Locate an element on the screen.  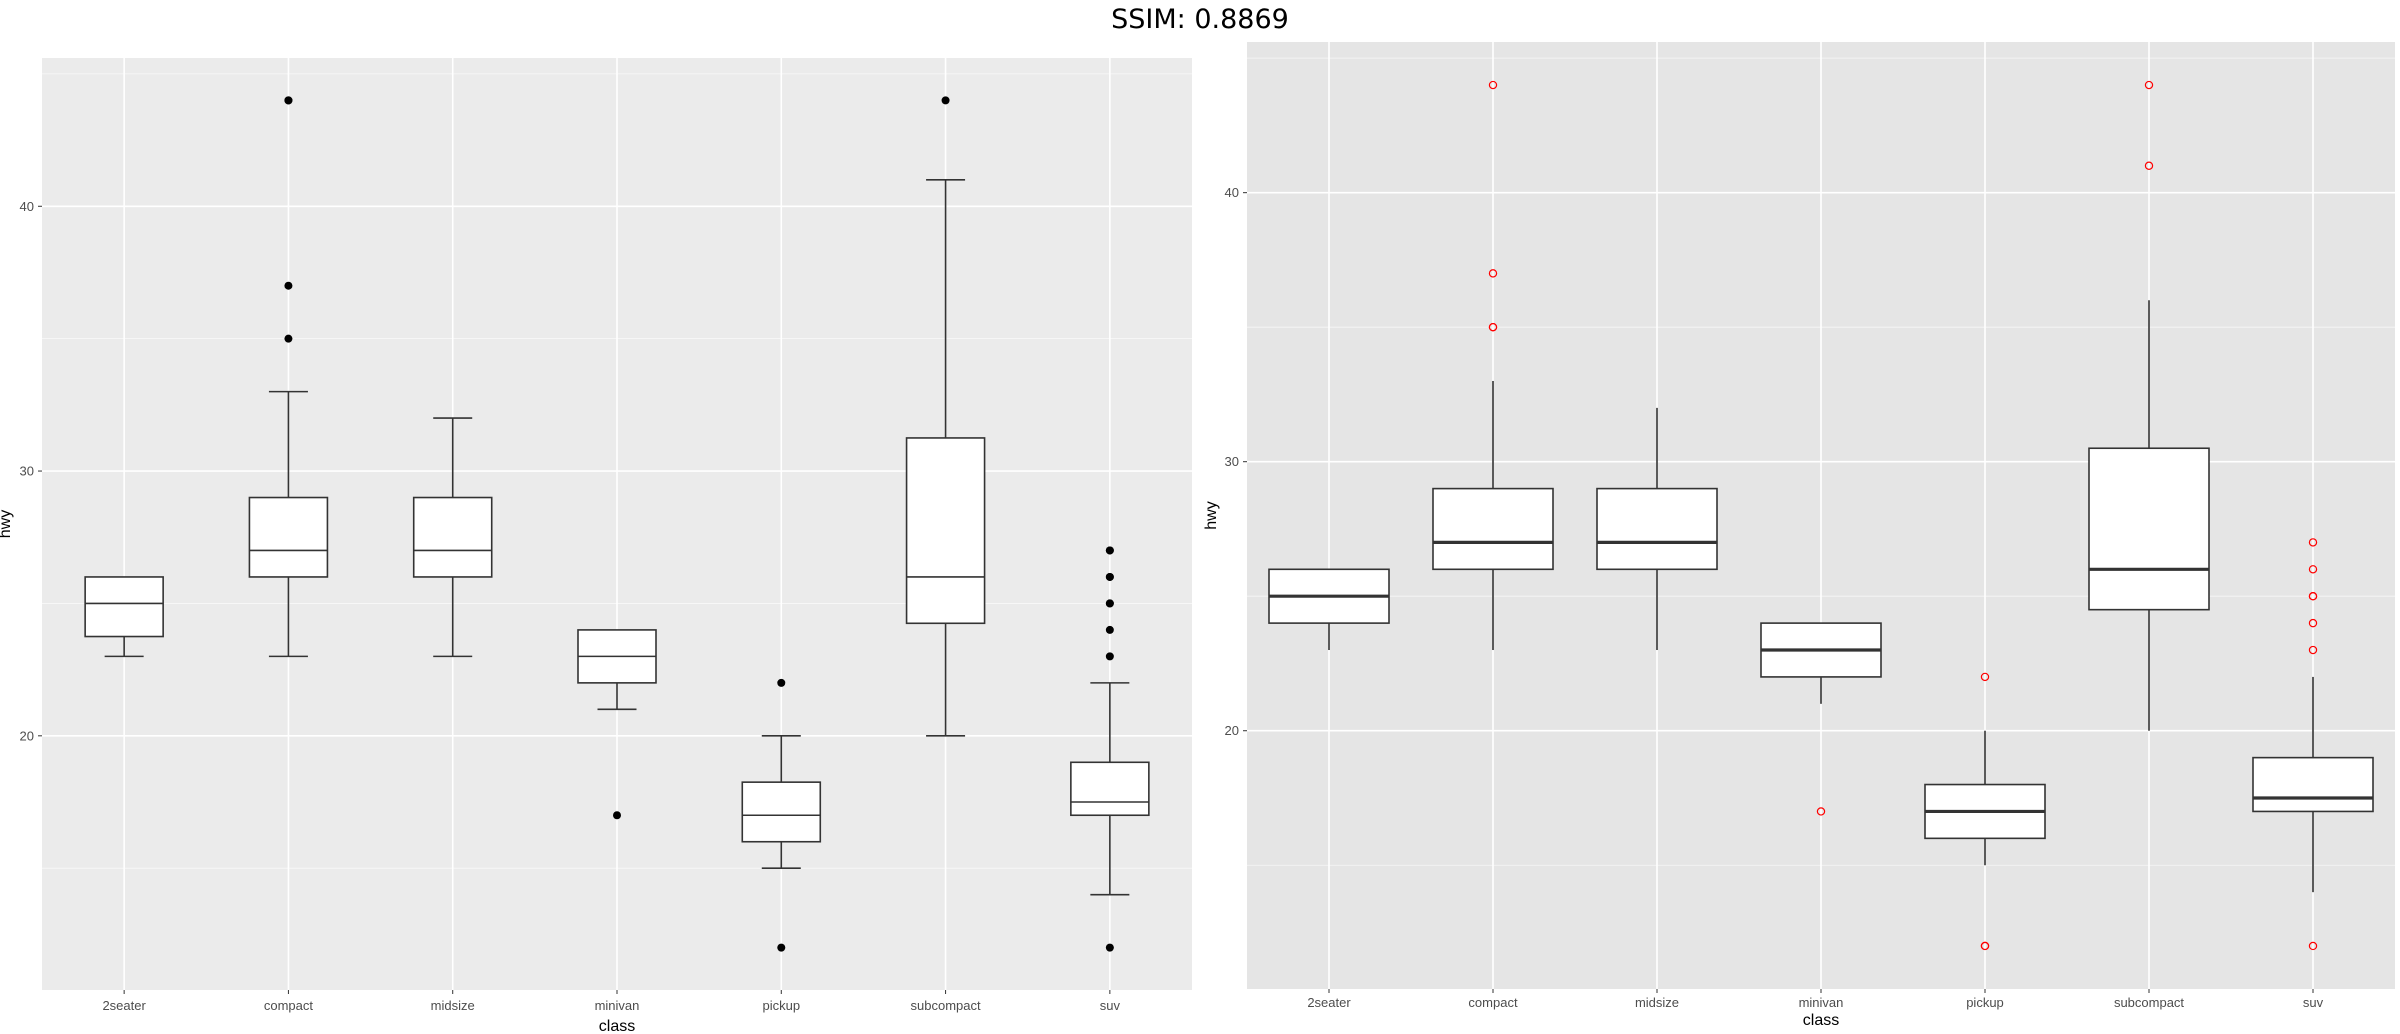
right-xtick-label: 2seater is located at coordinates (1329, 1002).